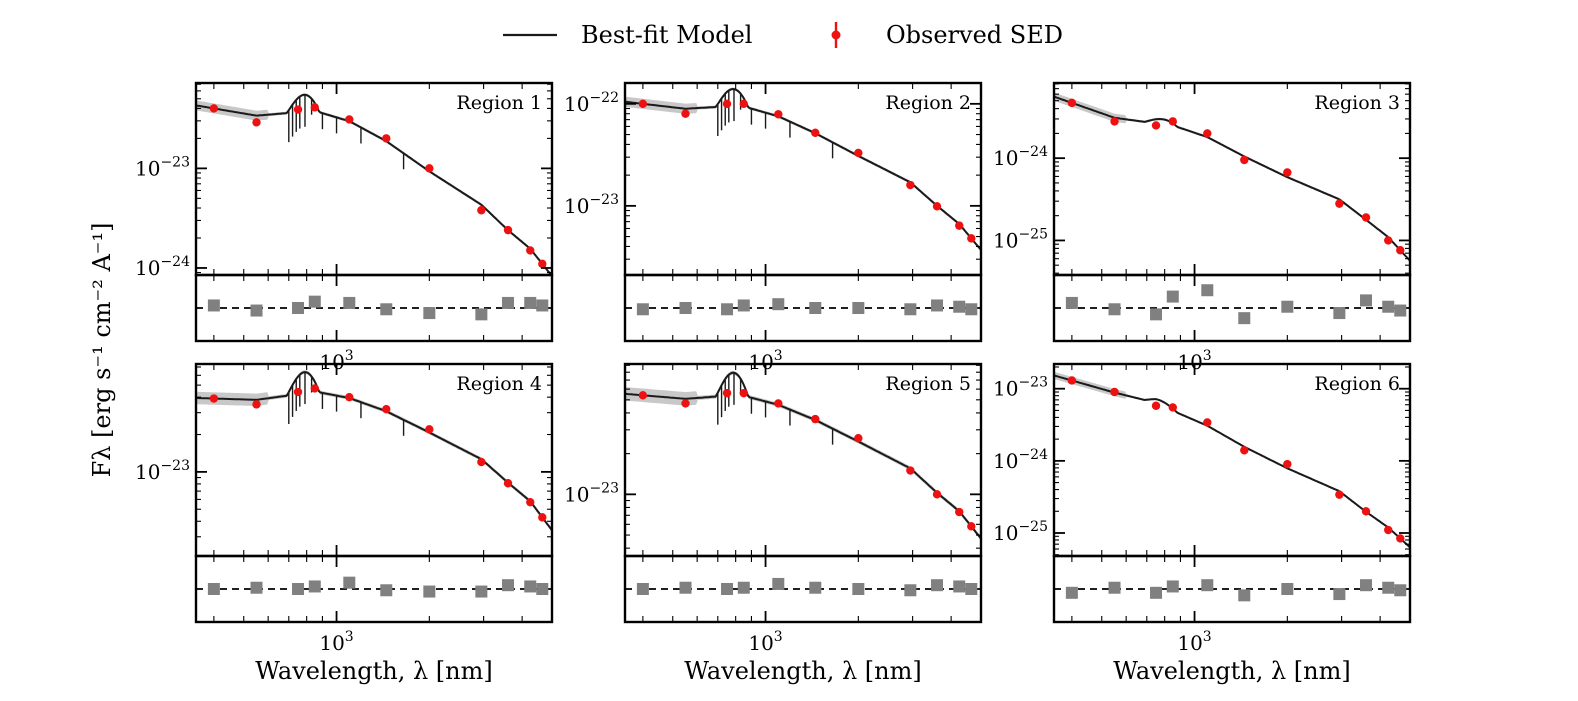 The height and width of the screenshot is (701, 1578). What do you see at coordinates (974, 35) in the screenshot?
I see `legend-observed-label: Observed SED` at bounding box center [974, 35].